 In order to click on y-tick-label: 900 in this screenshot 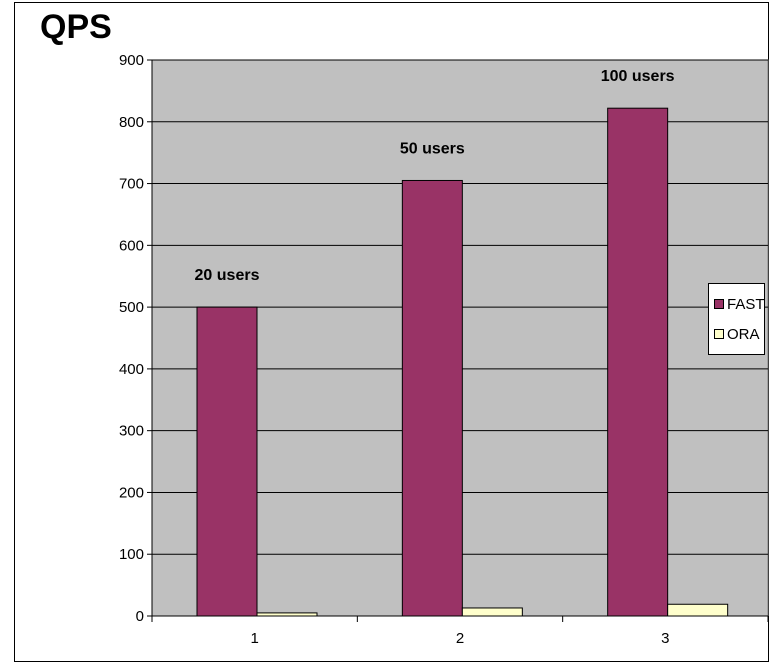, I will do `click(131, 60)`.